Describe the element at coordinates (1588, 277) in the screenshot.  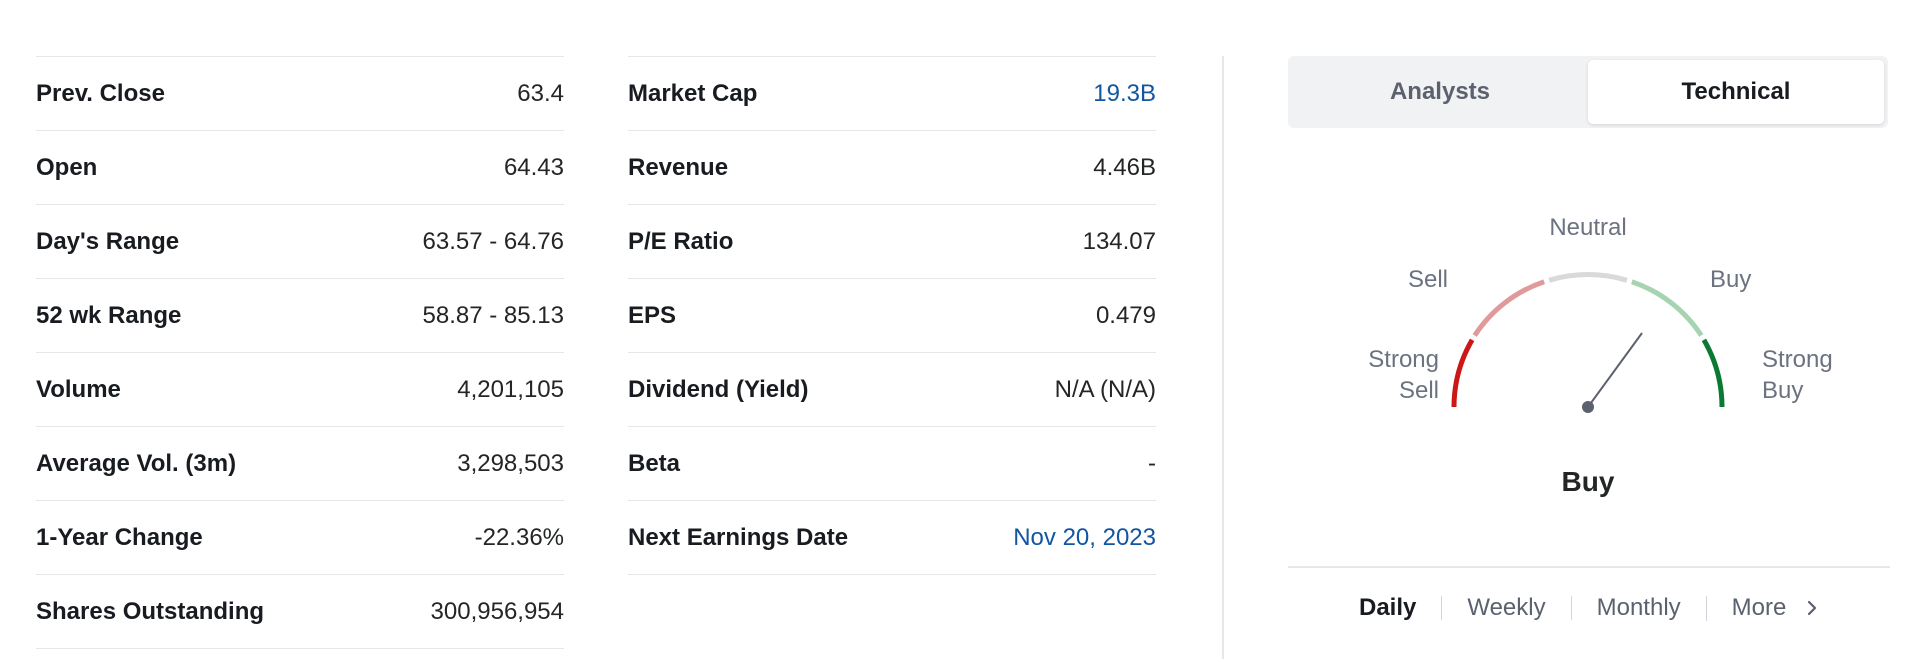
I see `gauge-segment-neutral` at that location.